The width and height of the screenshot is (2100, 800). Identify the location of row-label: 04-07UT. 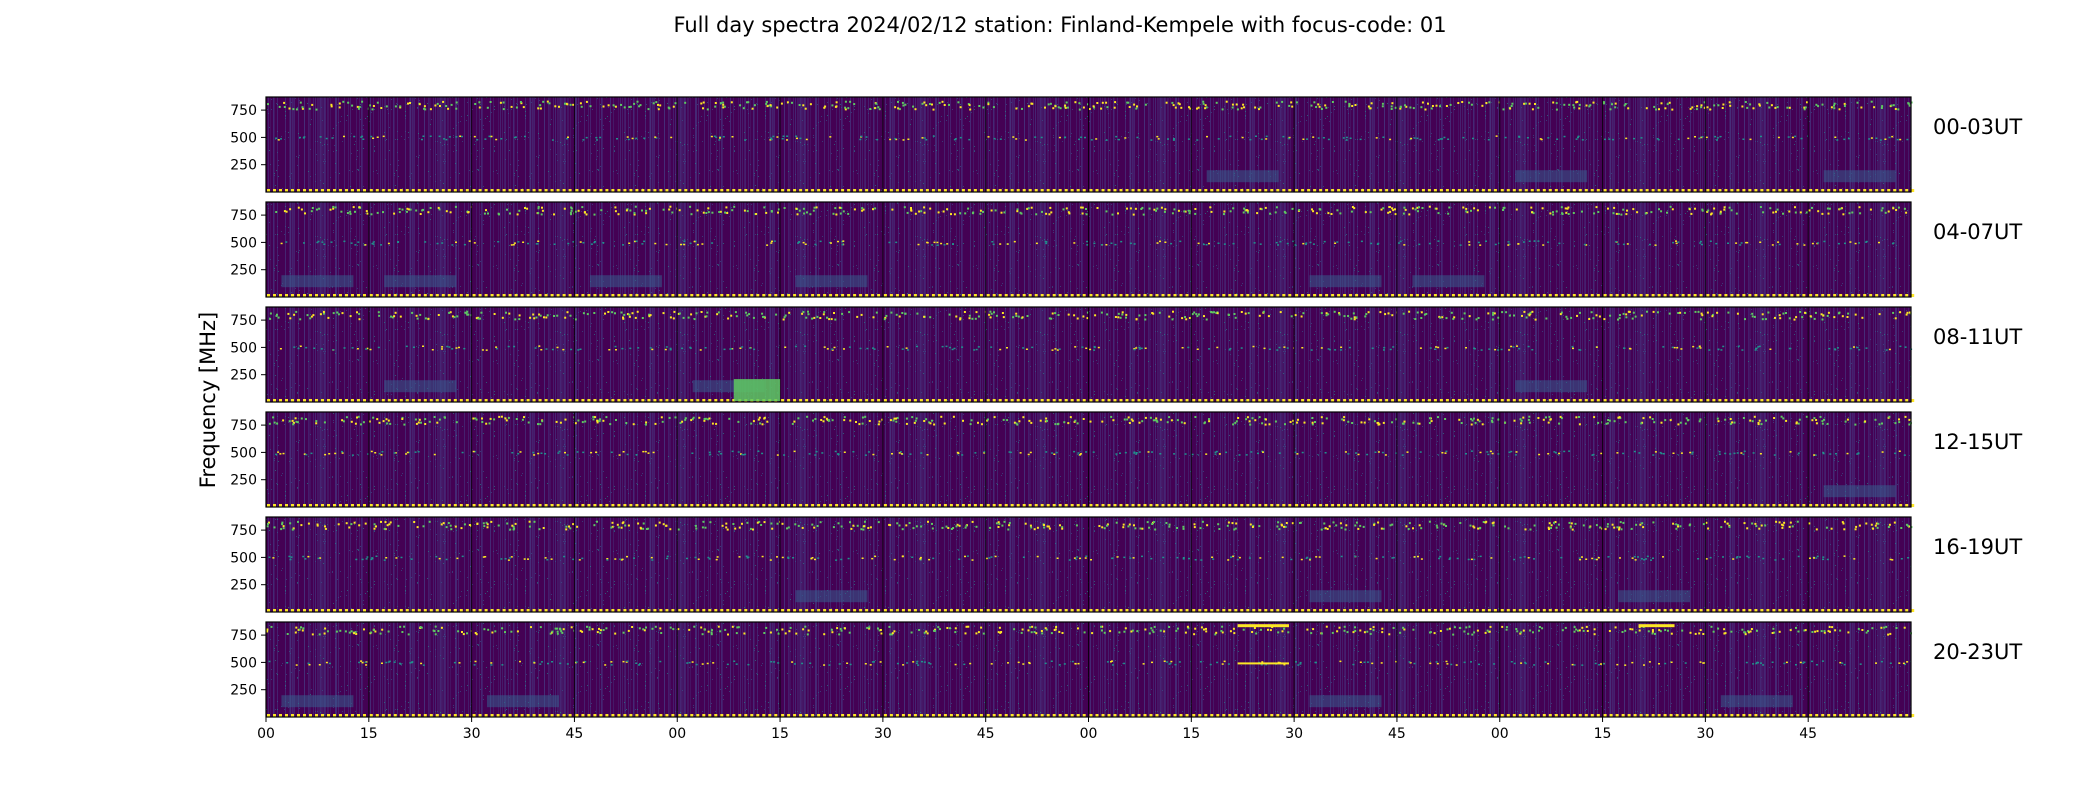
(1977, 232).